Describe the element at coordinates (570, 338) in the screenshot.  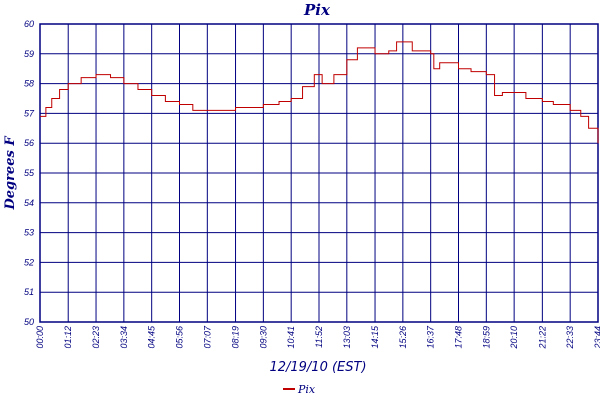
I see `x-tick-label: 22:33` at that location.